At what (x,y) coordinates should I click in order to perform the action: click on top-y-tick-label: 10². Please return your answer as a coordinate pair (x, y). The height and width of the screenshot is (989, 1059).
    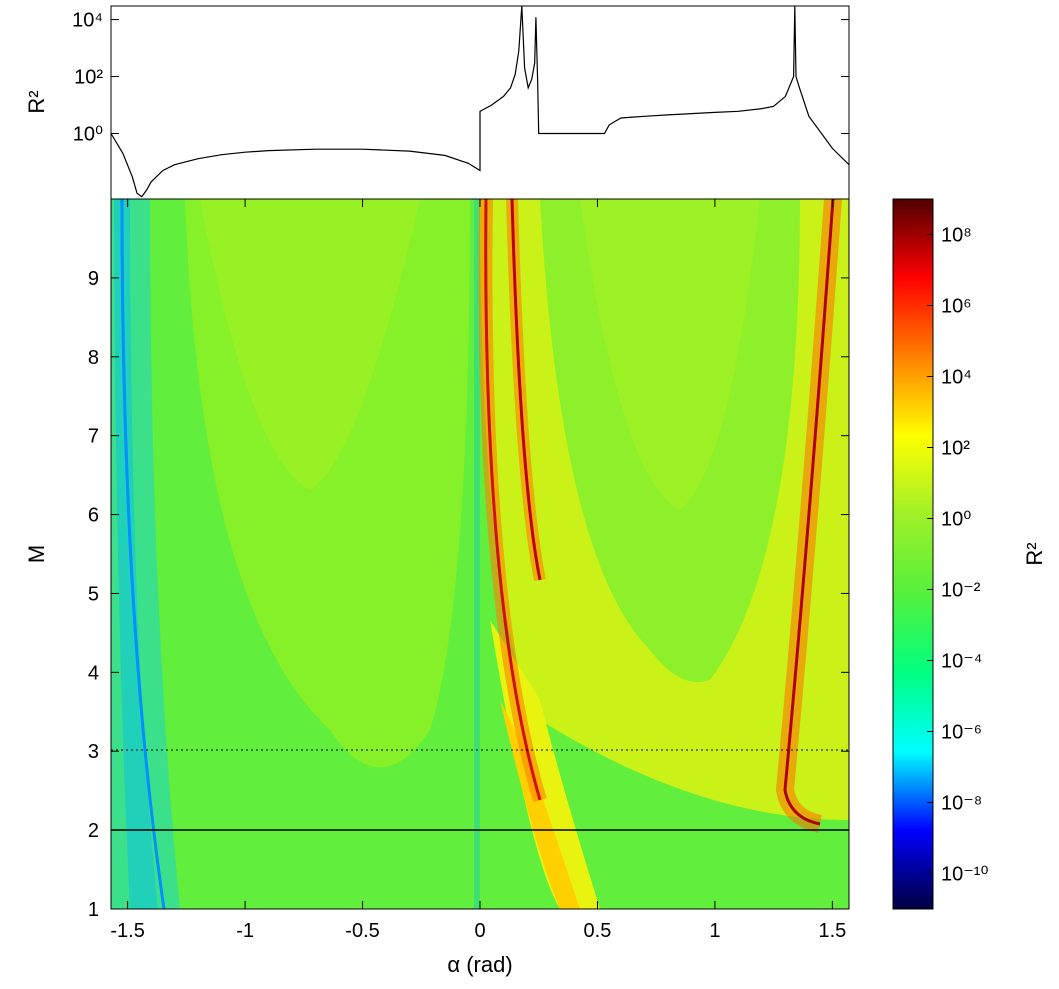
    Looking at the image, I should click on (88, 78).